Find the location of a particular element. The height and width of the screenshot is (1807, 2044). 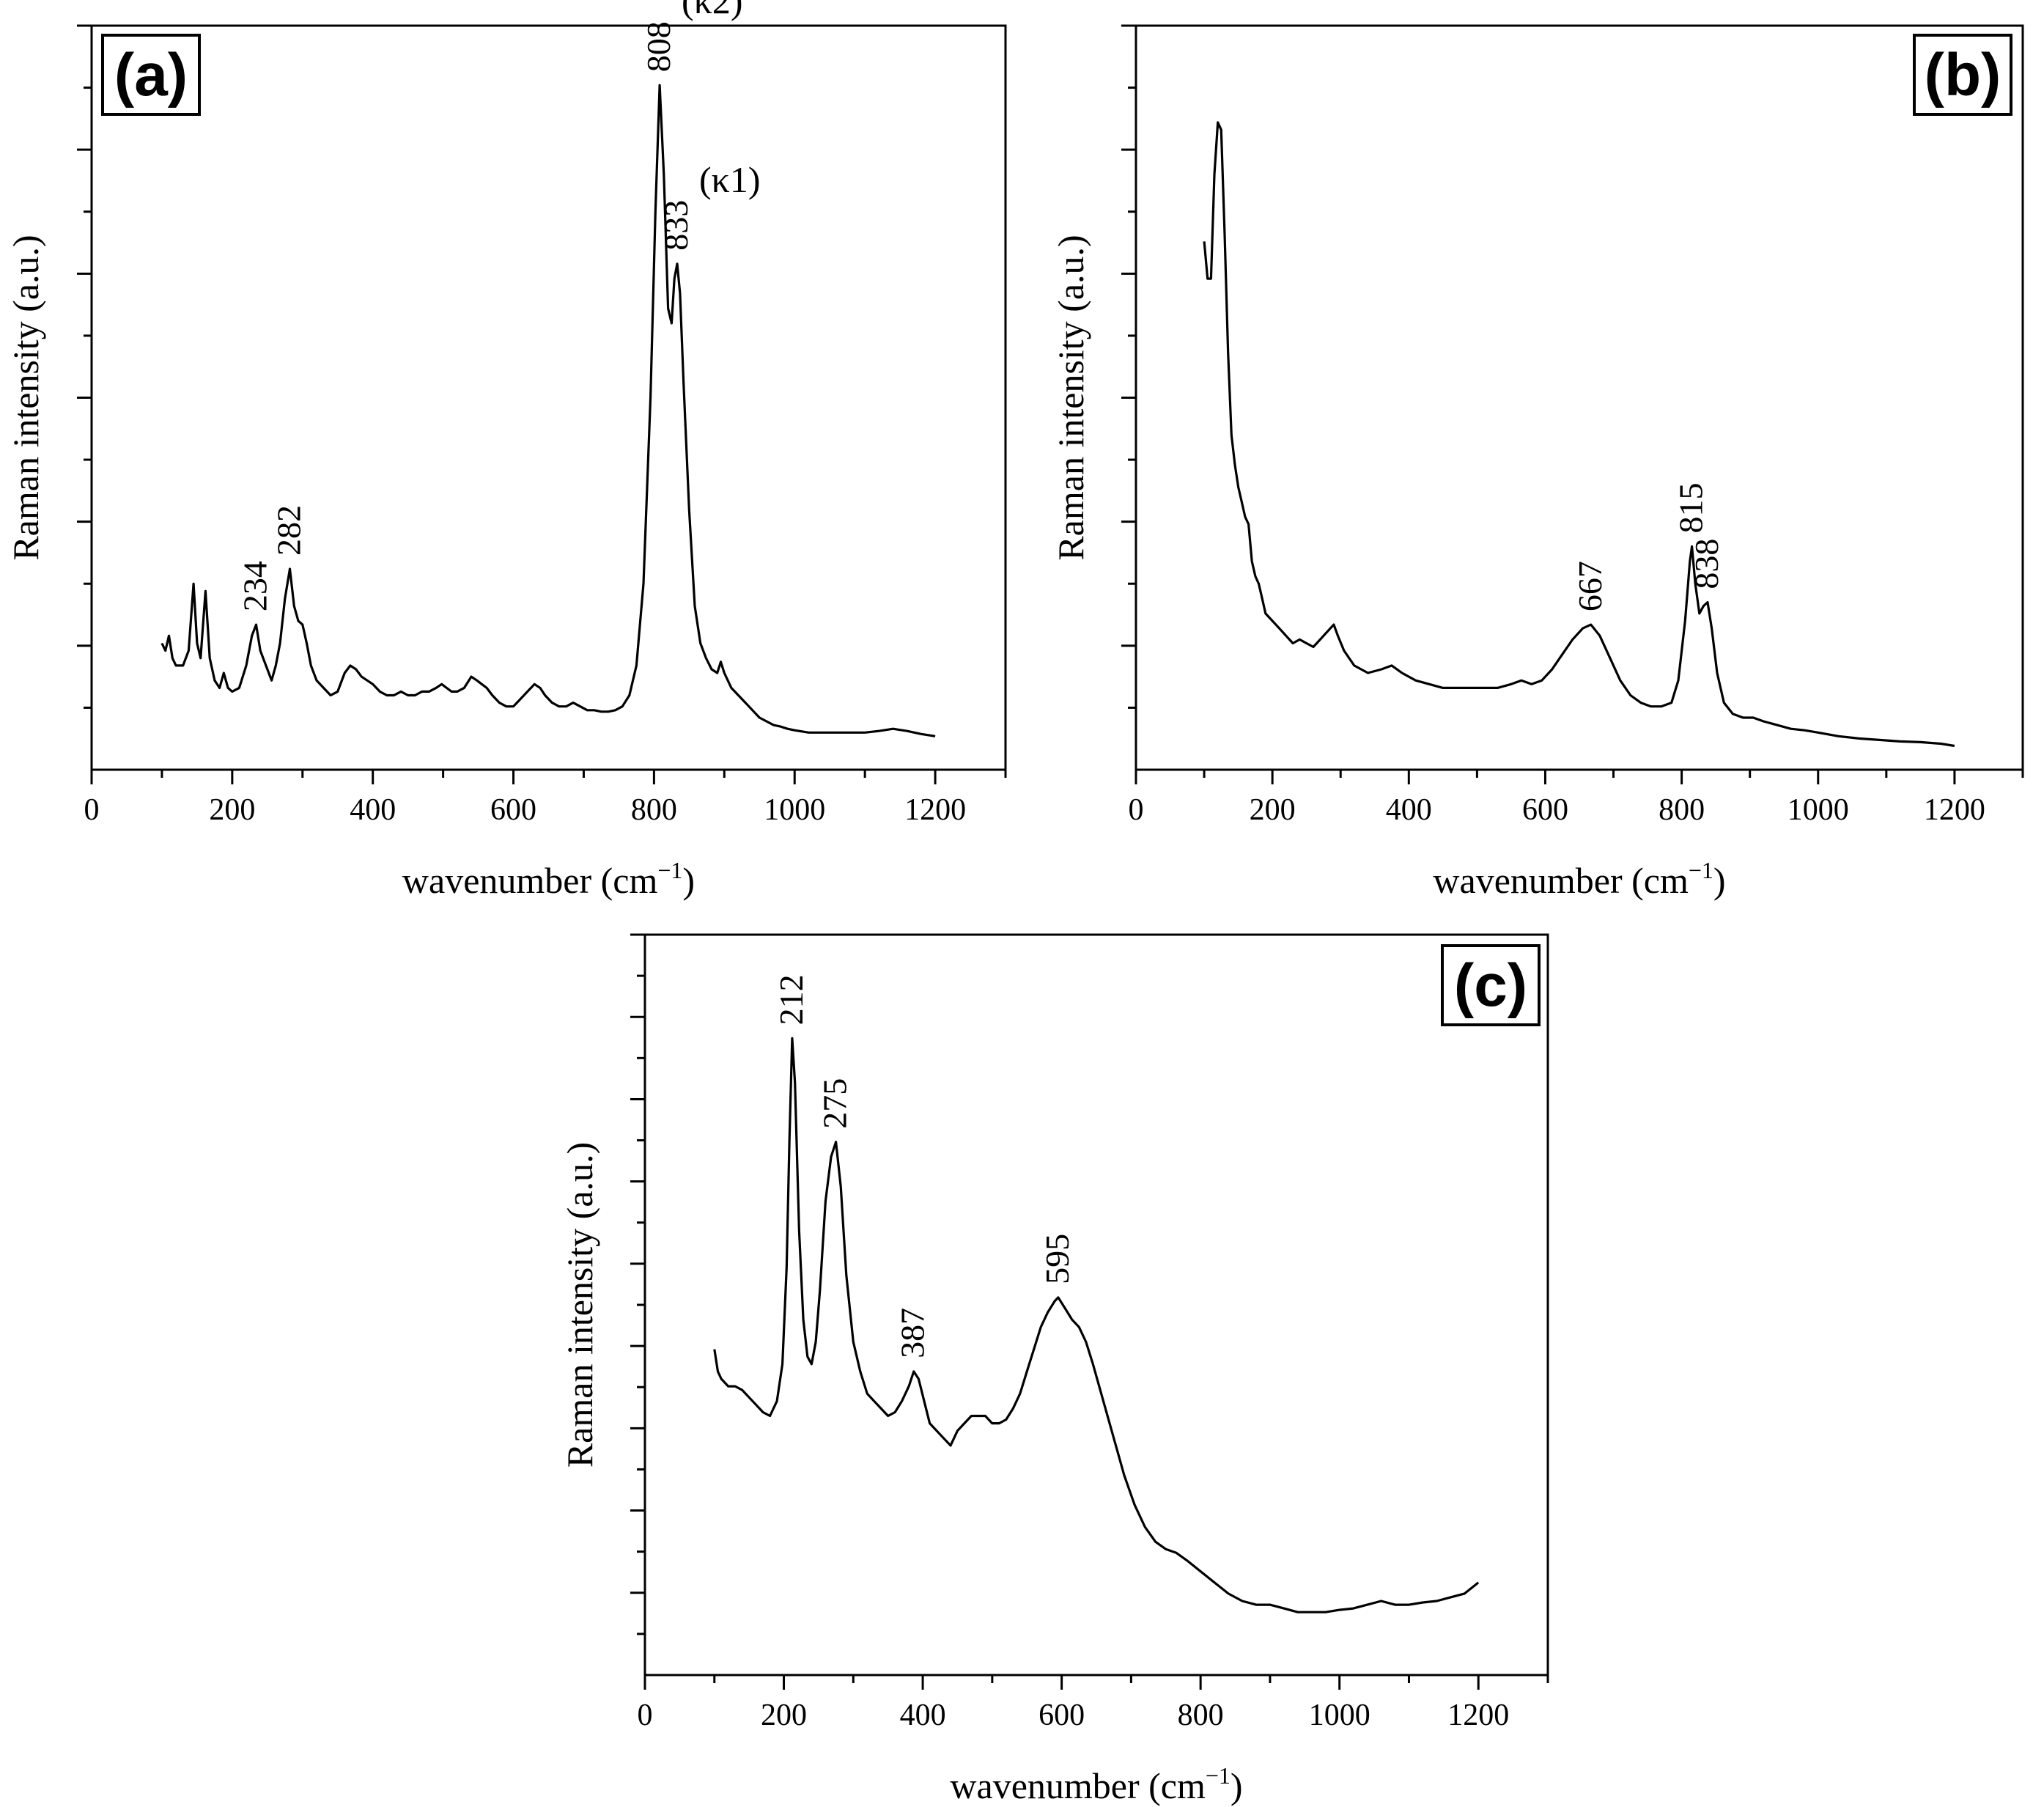

peak-label: 234 is located at coordinates (254, 586).